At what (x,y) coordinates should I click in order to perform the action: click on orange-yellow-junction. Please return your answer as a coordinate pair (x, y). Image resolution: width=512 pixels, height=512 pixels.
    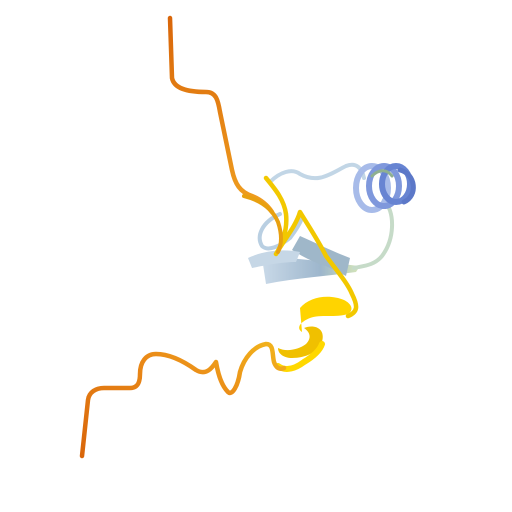
    Looking at the image, I should click on (262, 224).